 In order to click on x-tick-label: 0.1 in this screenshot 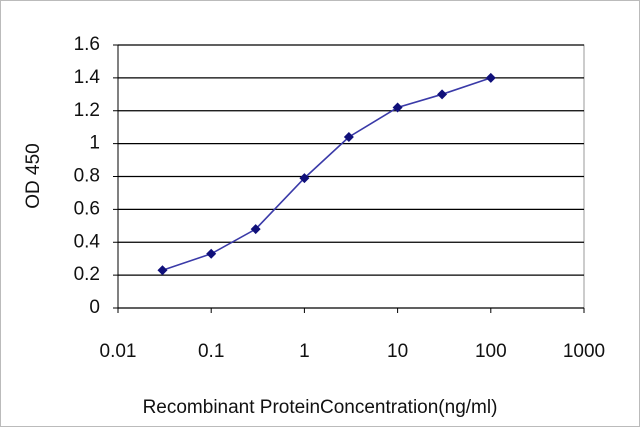, I will do `click(211, 351)`.